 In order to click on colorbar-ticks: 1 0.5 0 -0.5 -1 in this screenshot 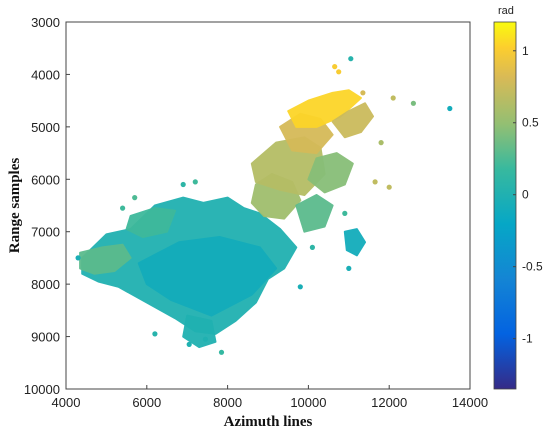, I will do `click(528, 195)`.